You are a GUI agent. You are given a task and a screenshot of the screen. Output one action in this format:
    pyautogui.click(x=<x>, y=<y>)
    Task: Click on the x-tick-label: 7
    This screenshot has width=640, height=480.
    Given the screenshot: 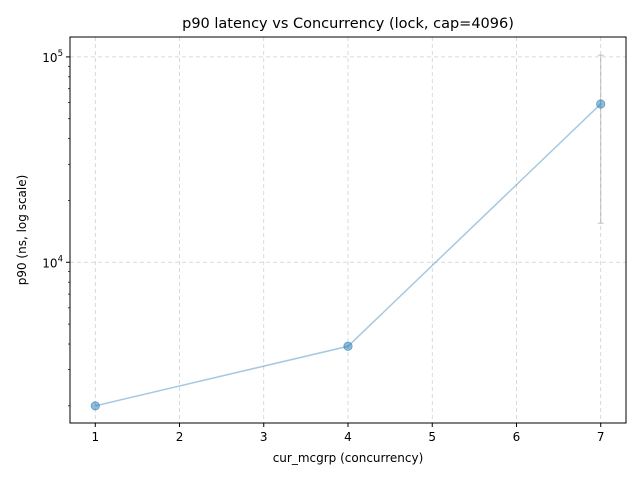 What is the action you would take?
    pyautogui.click(x=601, y=437)
    